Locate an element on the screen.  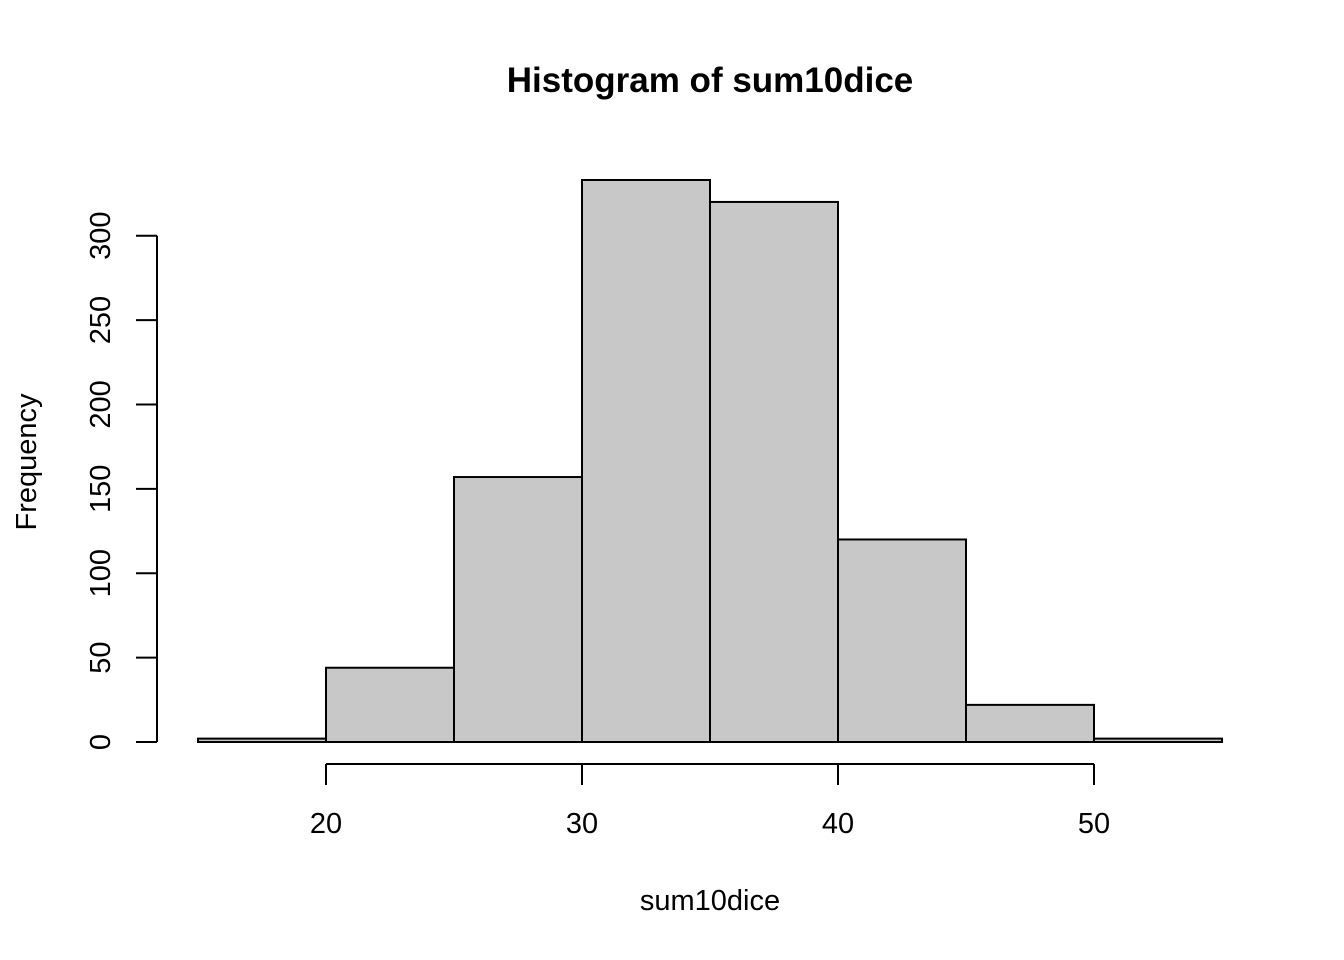
x-axis-label: sum10dice is located at coordinates (710, 901).